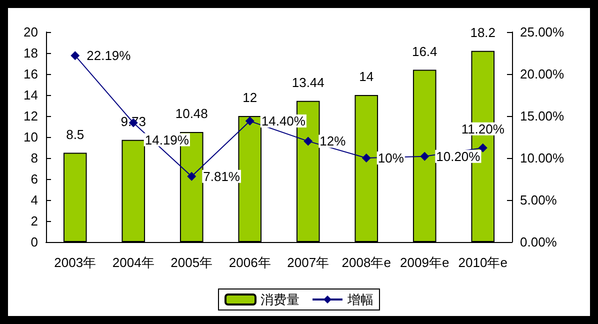  What do you see at coordinates (221, 176) in the screenshot?
I see `data-label: 7.81%` at bounding box center [221, 176].